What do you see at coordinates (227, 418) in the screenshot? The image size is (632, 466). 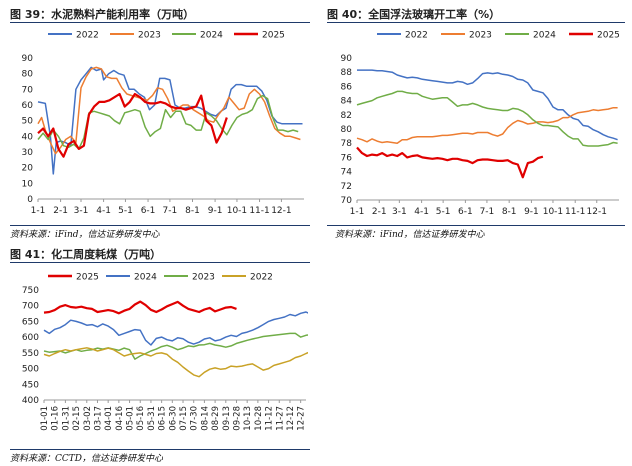 I see `x-tick-label: 09-13` at bounding box center [227, 418].